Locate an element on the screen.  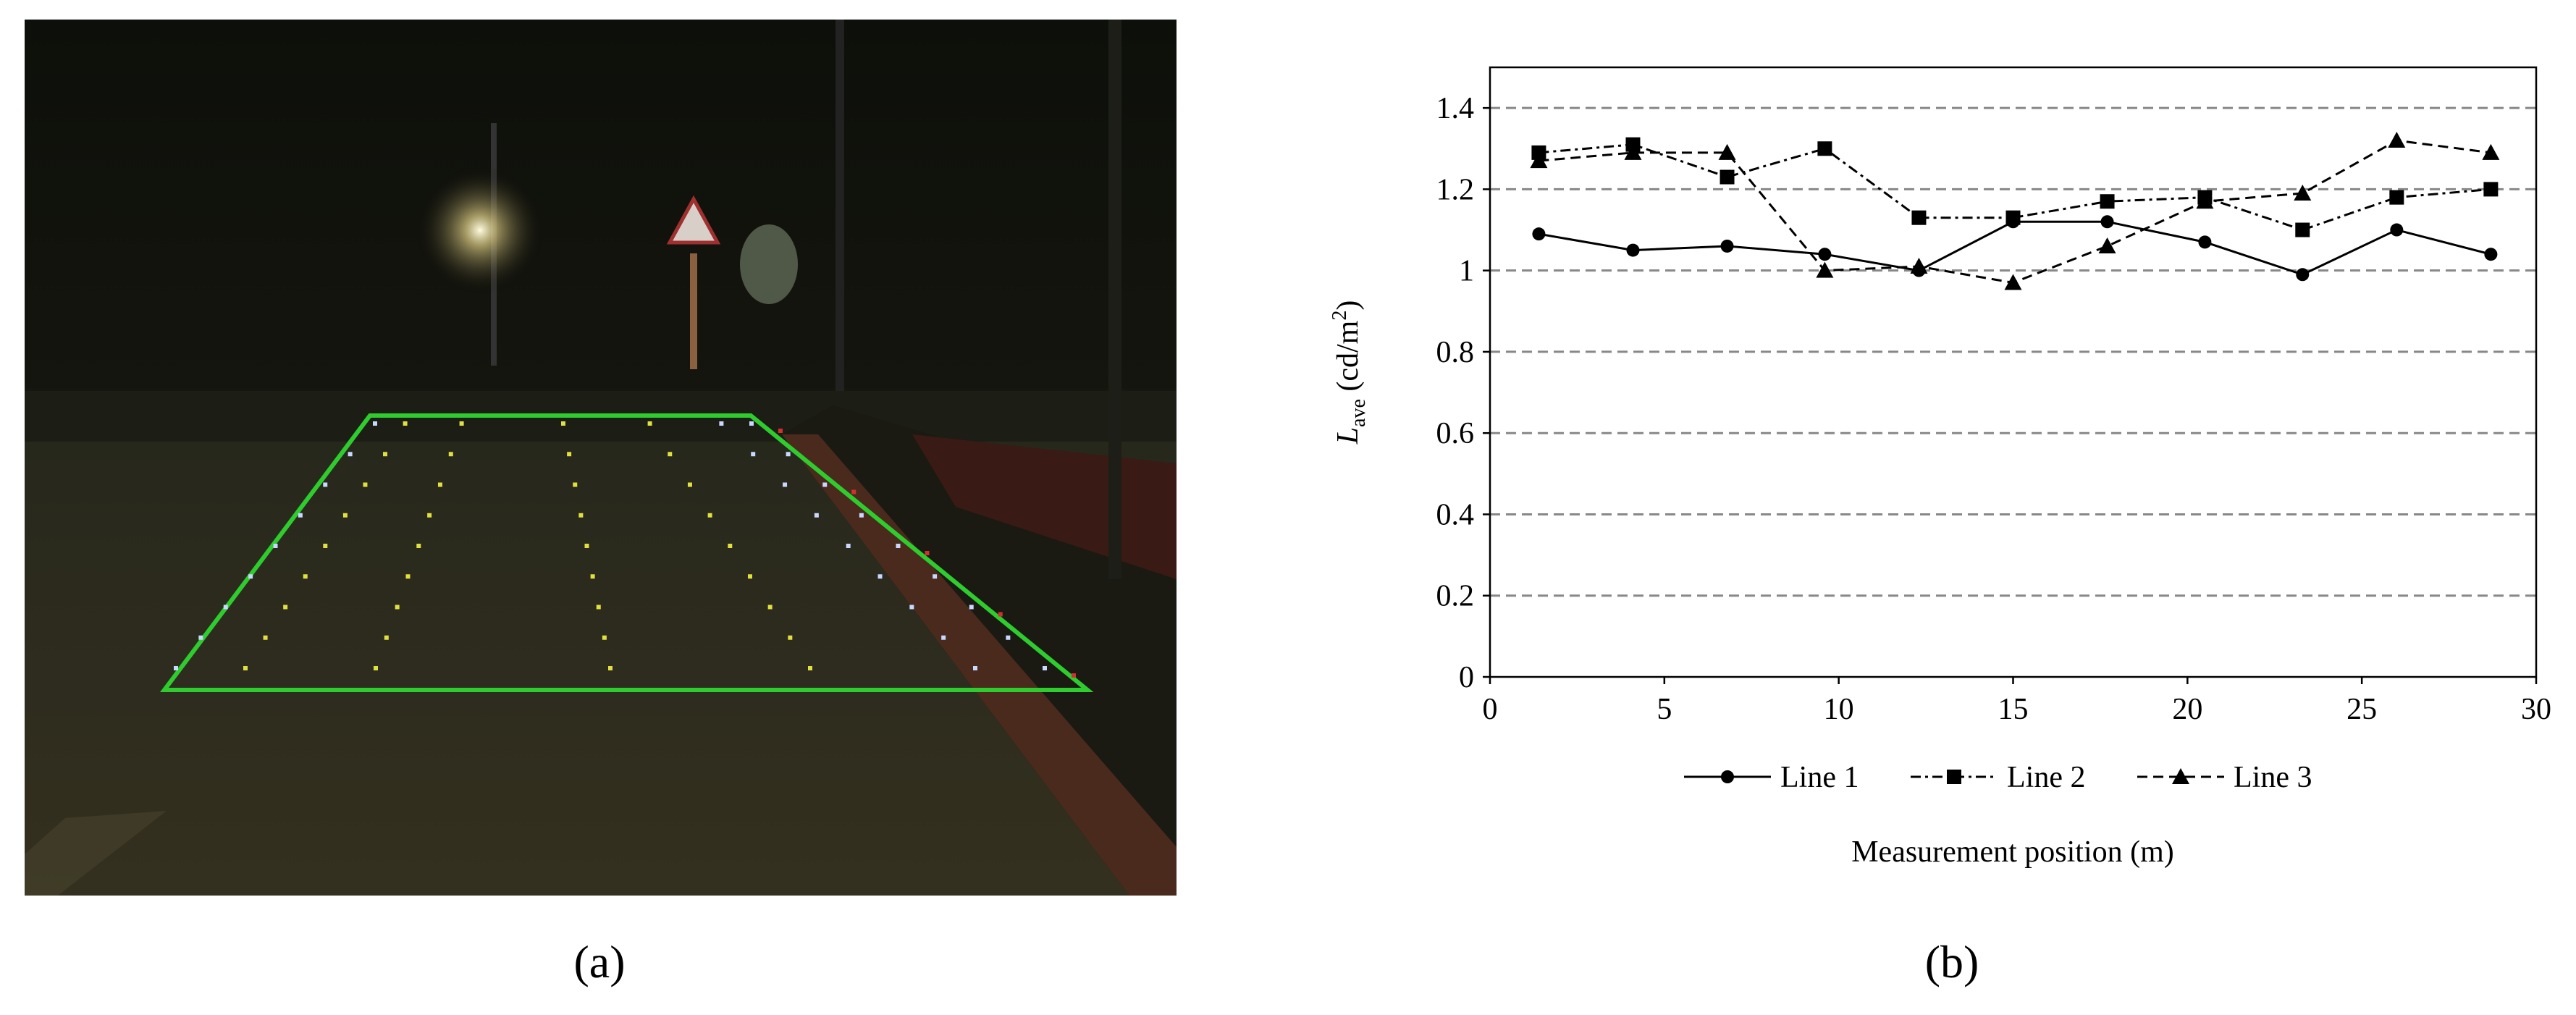
measurement-points is located at coordinates (625, 549).